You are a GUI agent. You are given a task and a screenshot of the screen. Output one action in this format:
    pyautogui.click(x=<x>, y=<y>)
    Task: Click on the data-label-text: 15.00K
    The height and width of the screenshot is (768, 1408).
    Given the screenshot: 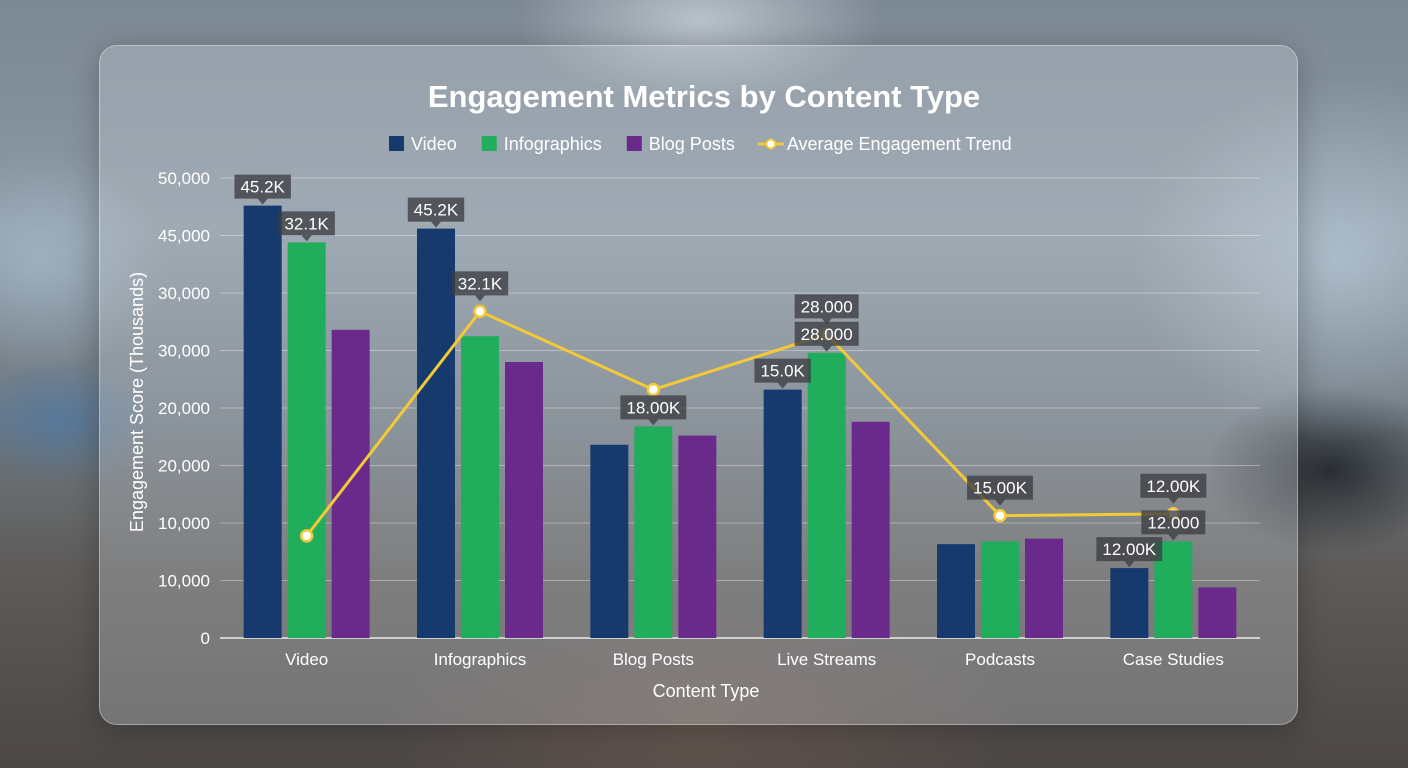 What is the action you would take?
    pyautogui.click(x=1000, y=488)
    